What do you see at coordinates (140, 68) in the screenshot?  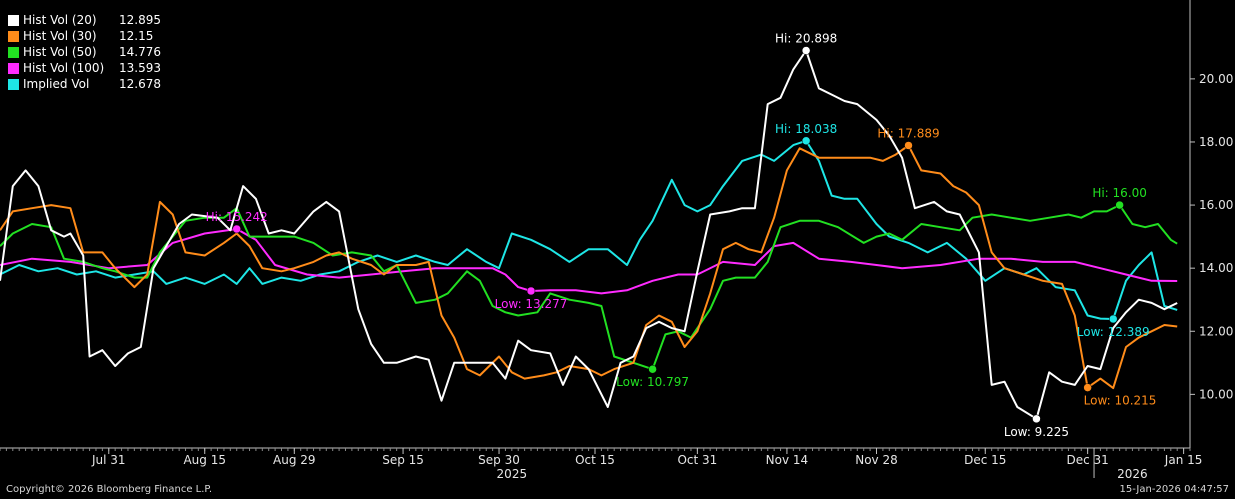 I see `legend-value: 13.593` at bounding box center [140, 68].